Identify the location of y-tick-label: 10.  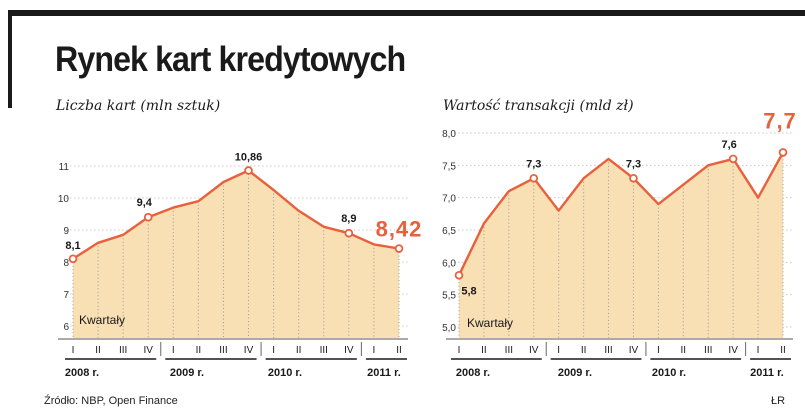
(64, 199).